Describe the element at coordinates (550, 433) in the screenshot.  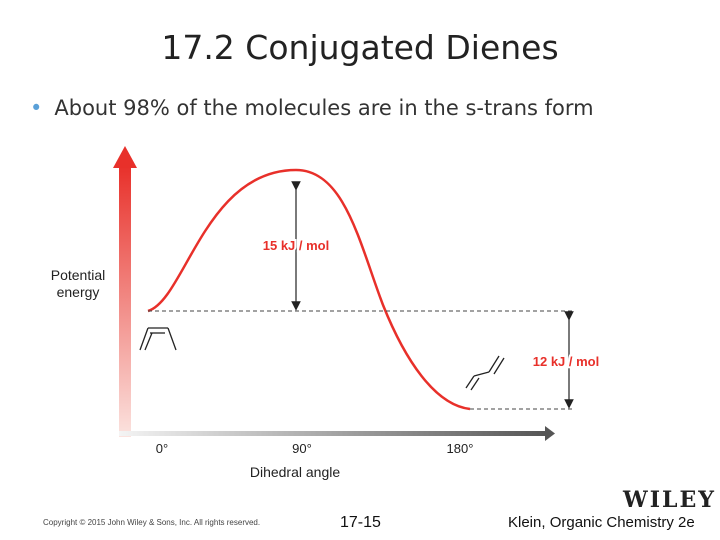
I see `x-axis-arrowhead` at that location.